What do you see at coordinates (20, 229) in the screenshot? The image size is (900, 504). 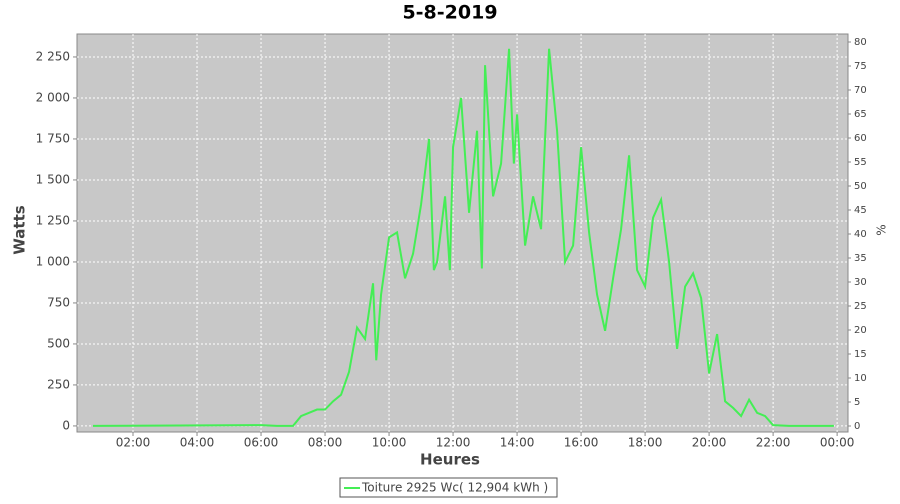 I see `y-axis-label: Watts` at bounding box center [20, 229].